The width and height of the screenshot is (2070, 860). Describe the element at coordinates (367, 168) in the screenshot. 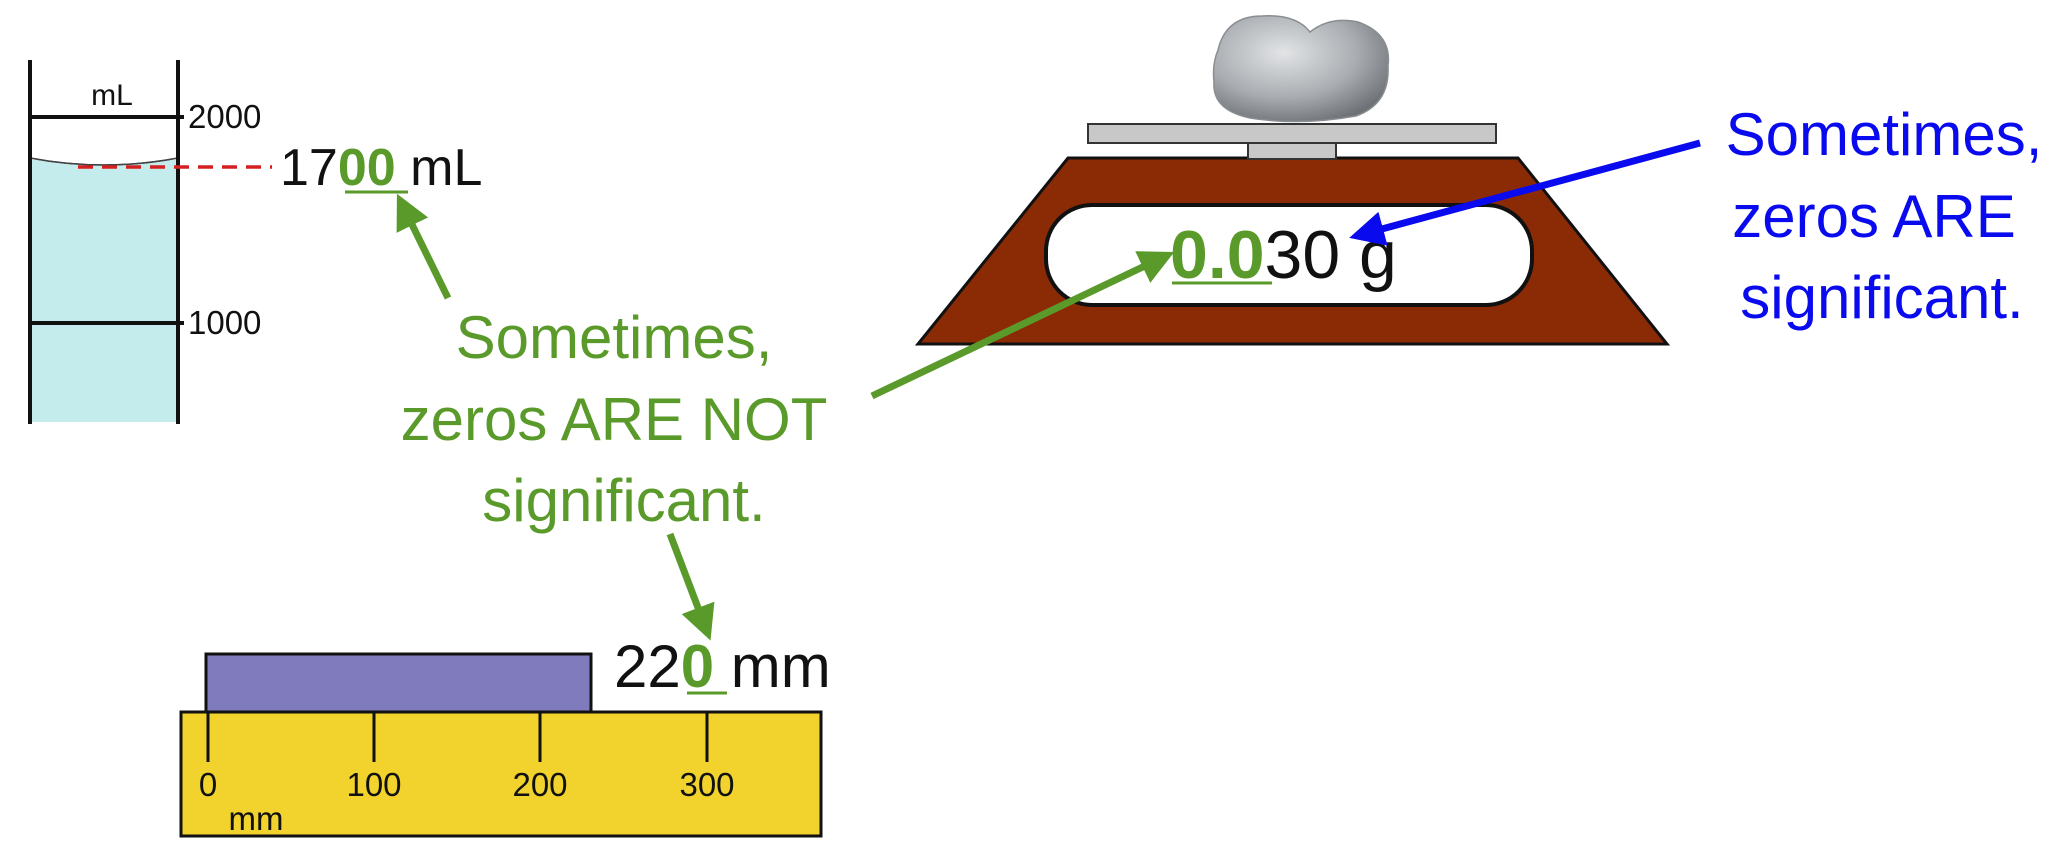

I see `cylinder-reading-zeros: 00` at that location.